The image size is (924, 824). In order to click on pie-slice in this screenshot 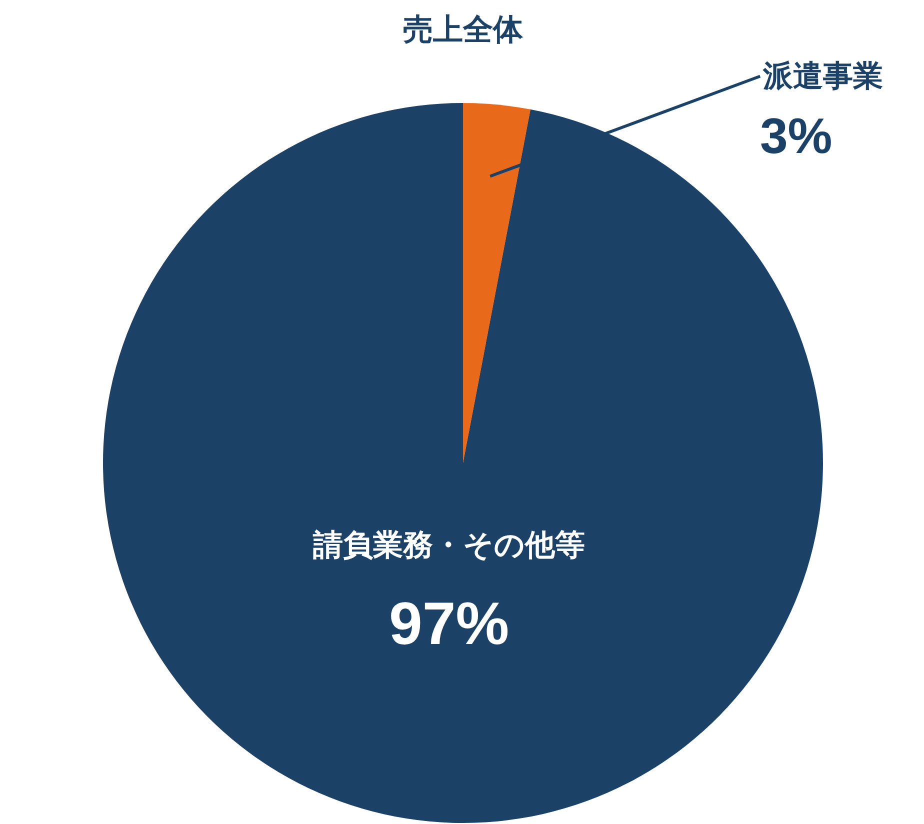, I will do `click(496, 283)`.